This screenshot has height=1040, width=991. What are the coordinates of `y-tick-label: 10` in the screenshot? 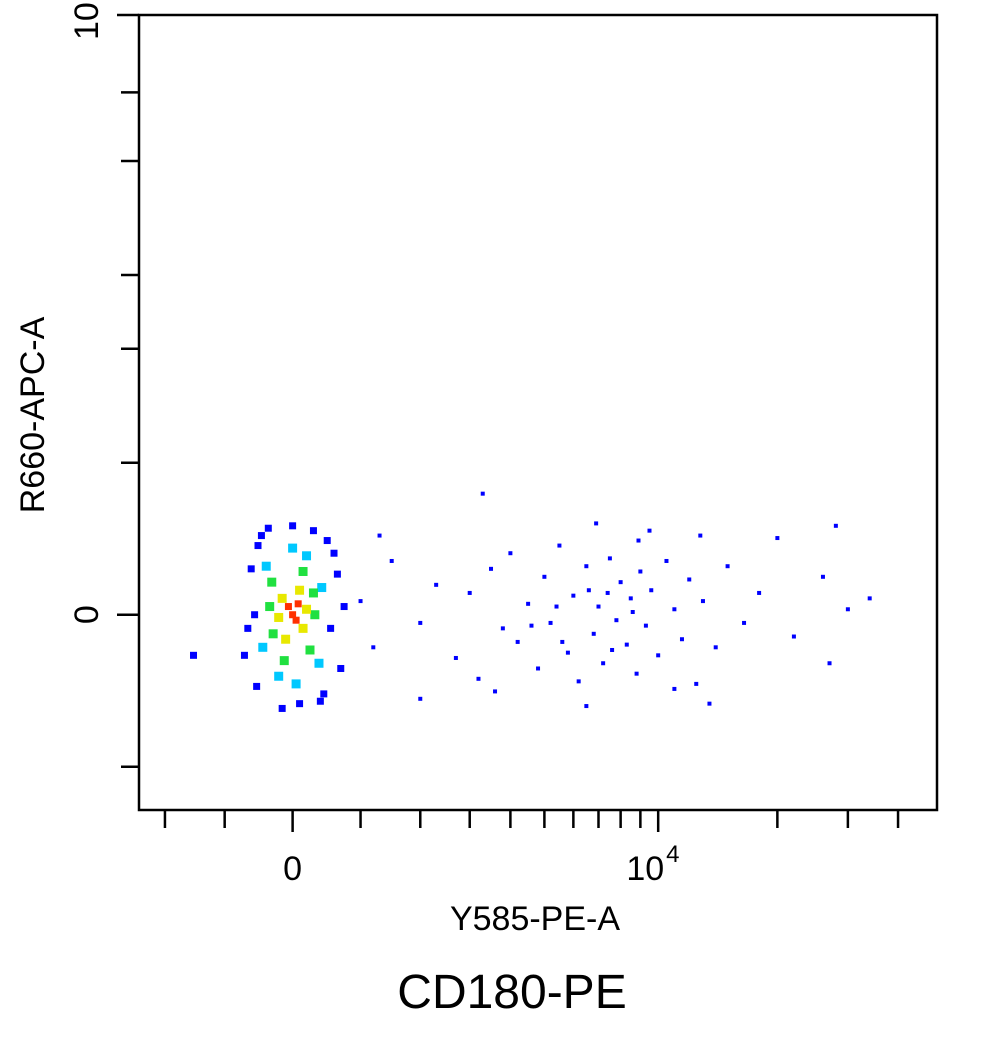 It's located at (87, 21).